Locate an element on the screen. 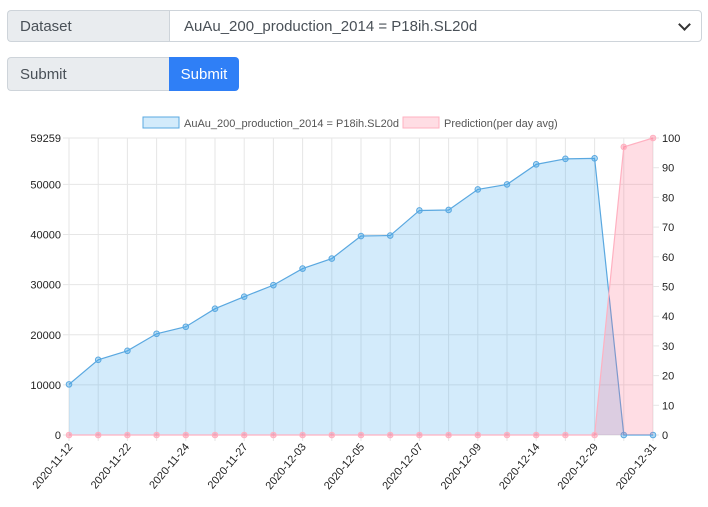 The image size is (708, 507). y-left-tick-label: 0 is located at coordinates (58, 436).